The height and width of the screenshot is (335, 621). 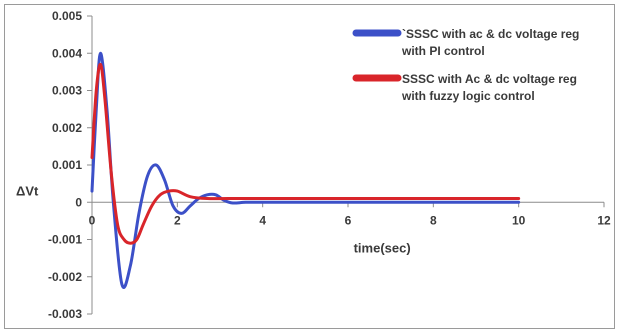 I want to click on y-tick-label: 0.002, so click(x=67, y=128).